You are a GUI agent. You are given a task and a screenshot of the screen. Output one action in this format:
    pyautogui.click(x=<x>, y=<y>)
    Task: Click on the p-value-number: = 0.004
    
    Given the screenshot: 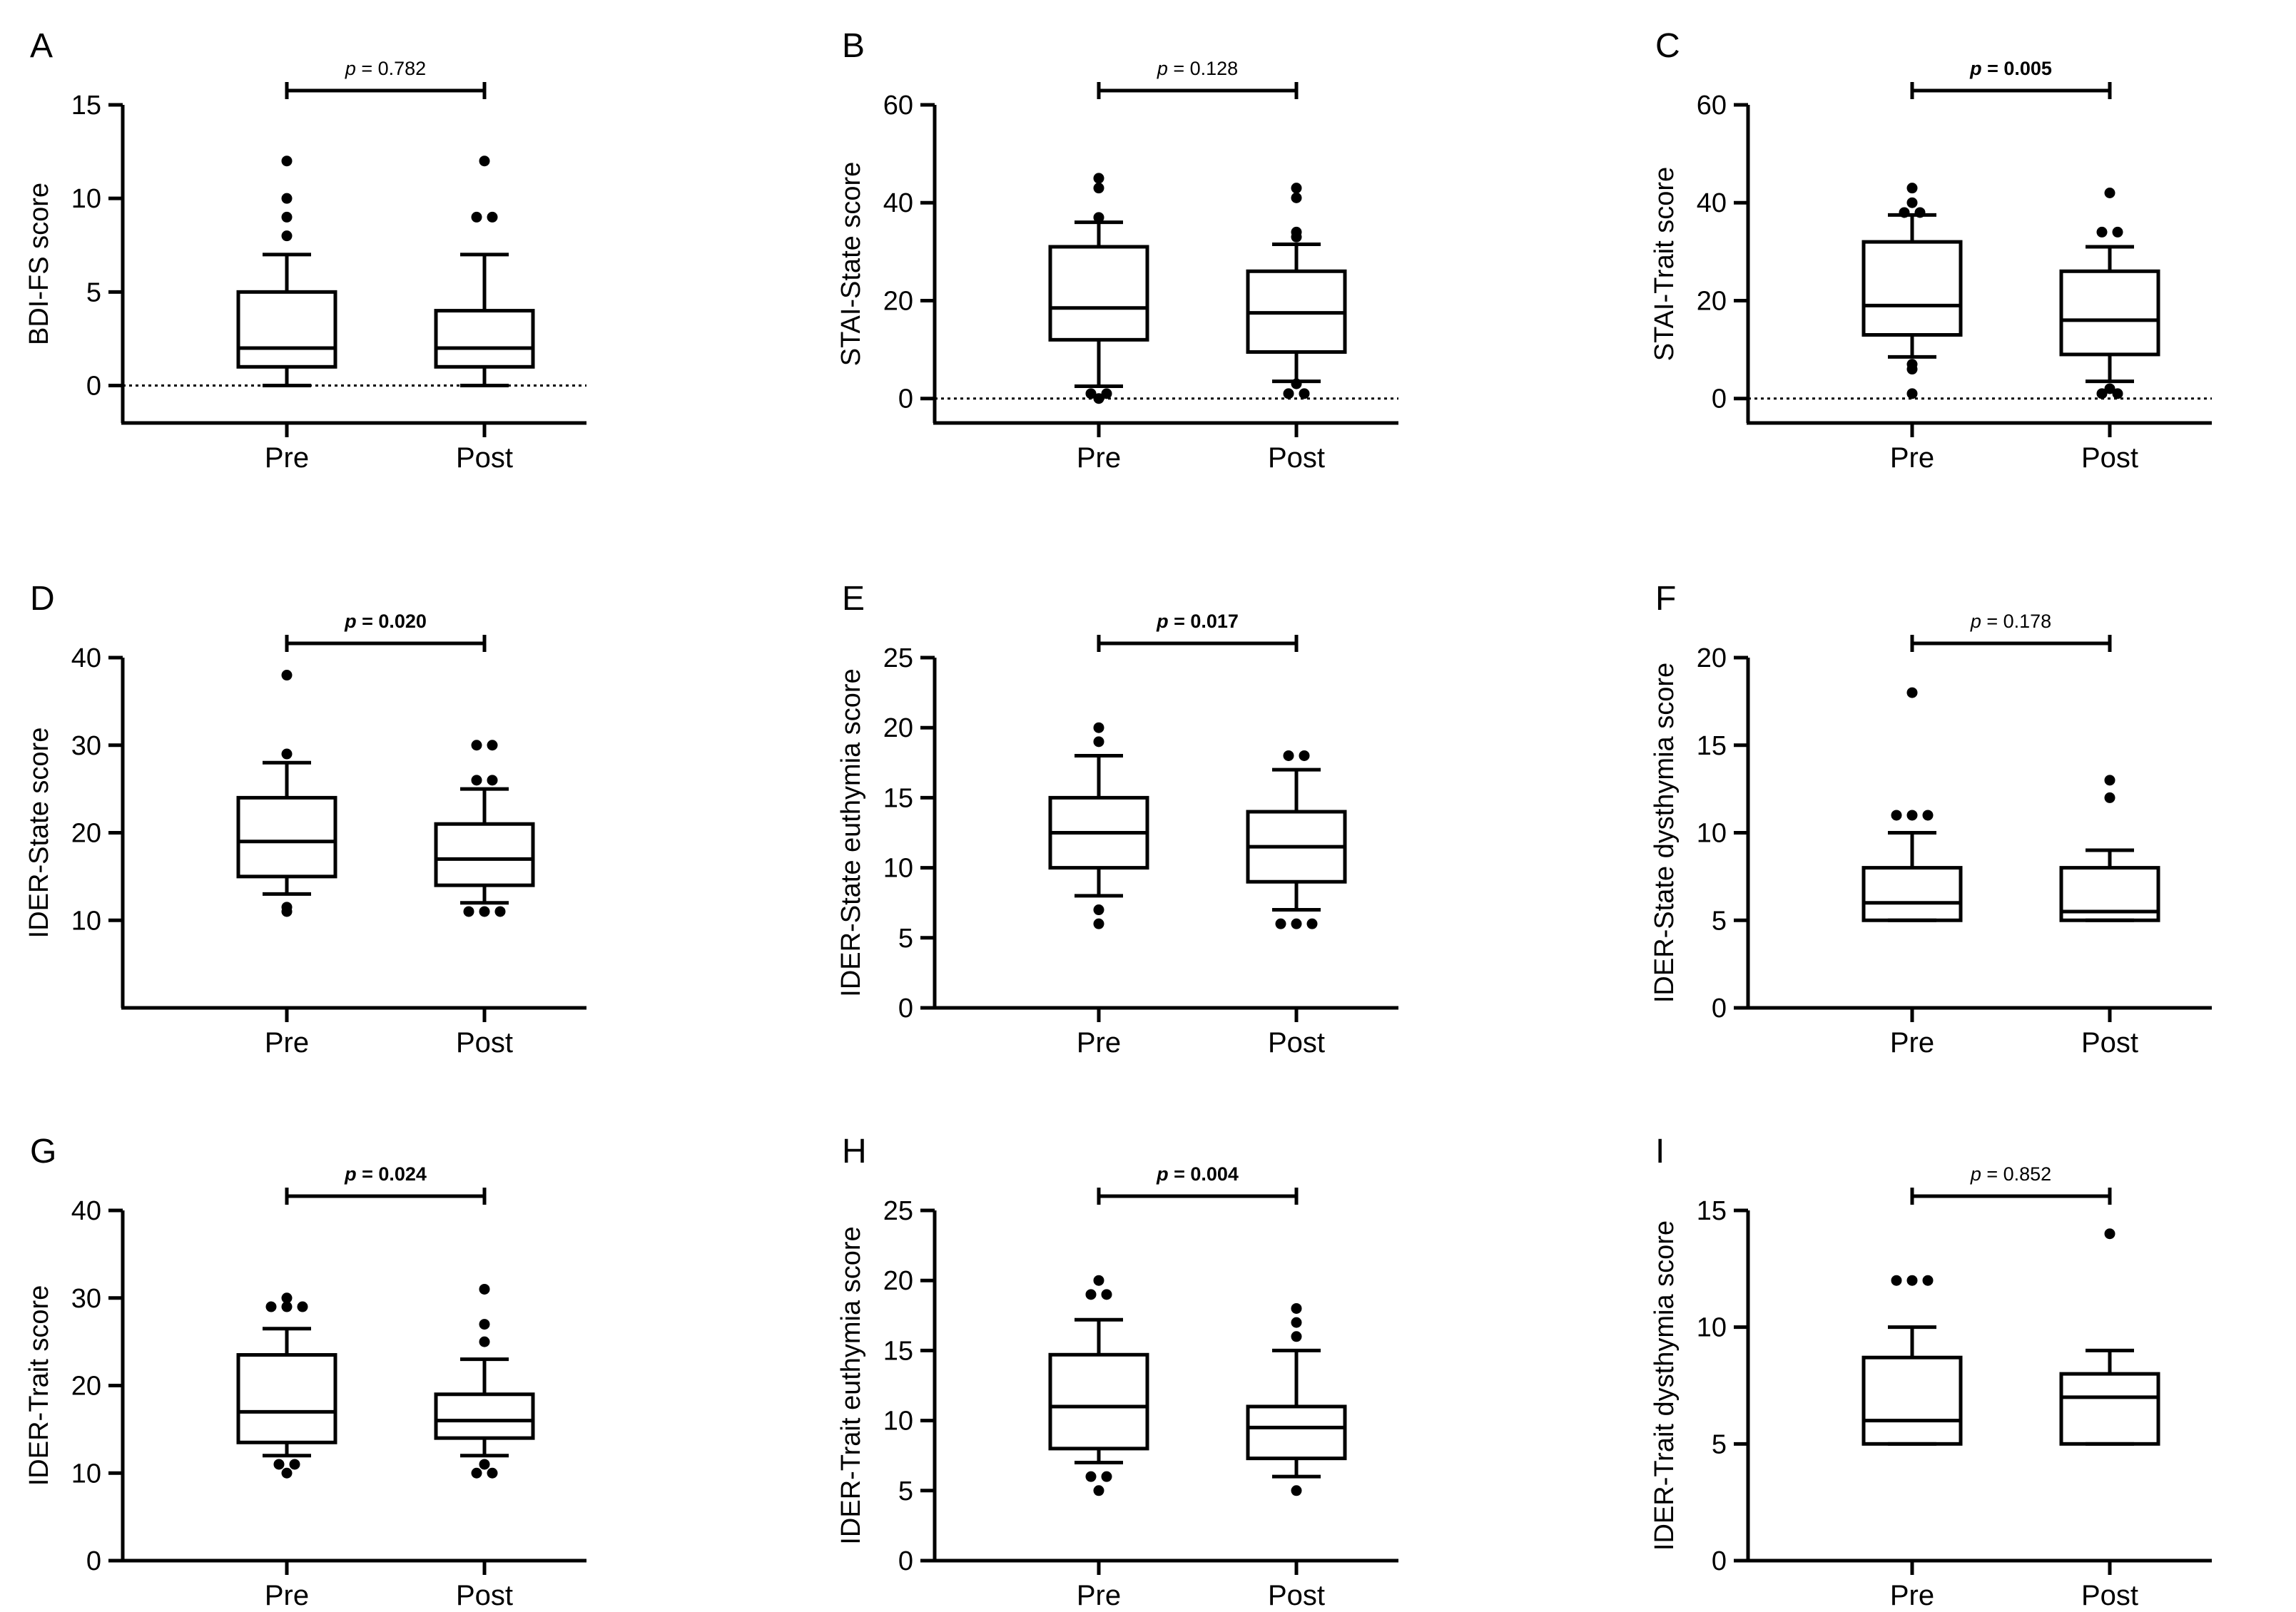 What is the action you would take?
    pyautogui.click(x=1204, y=1174)
    